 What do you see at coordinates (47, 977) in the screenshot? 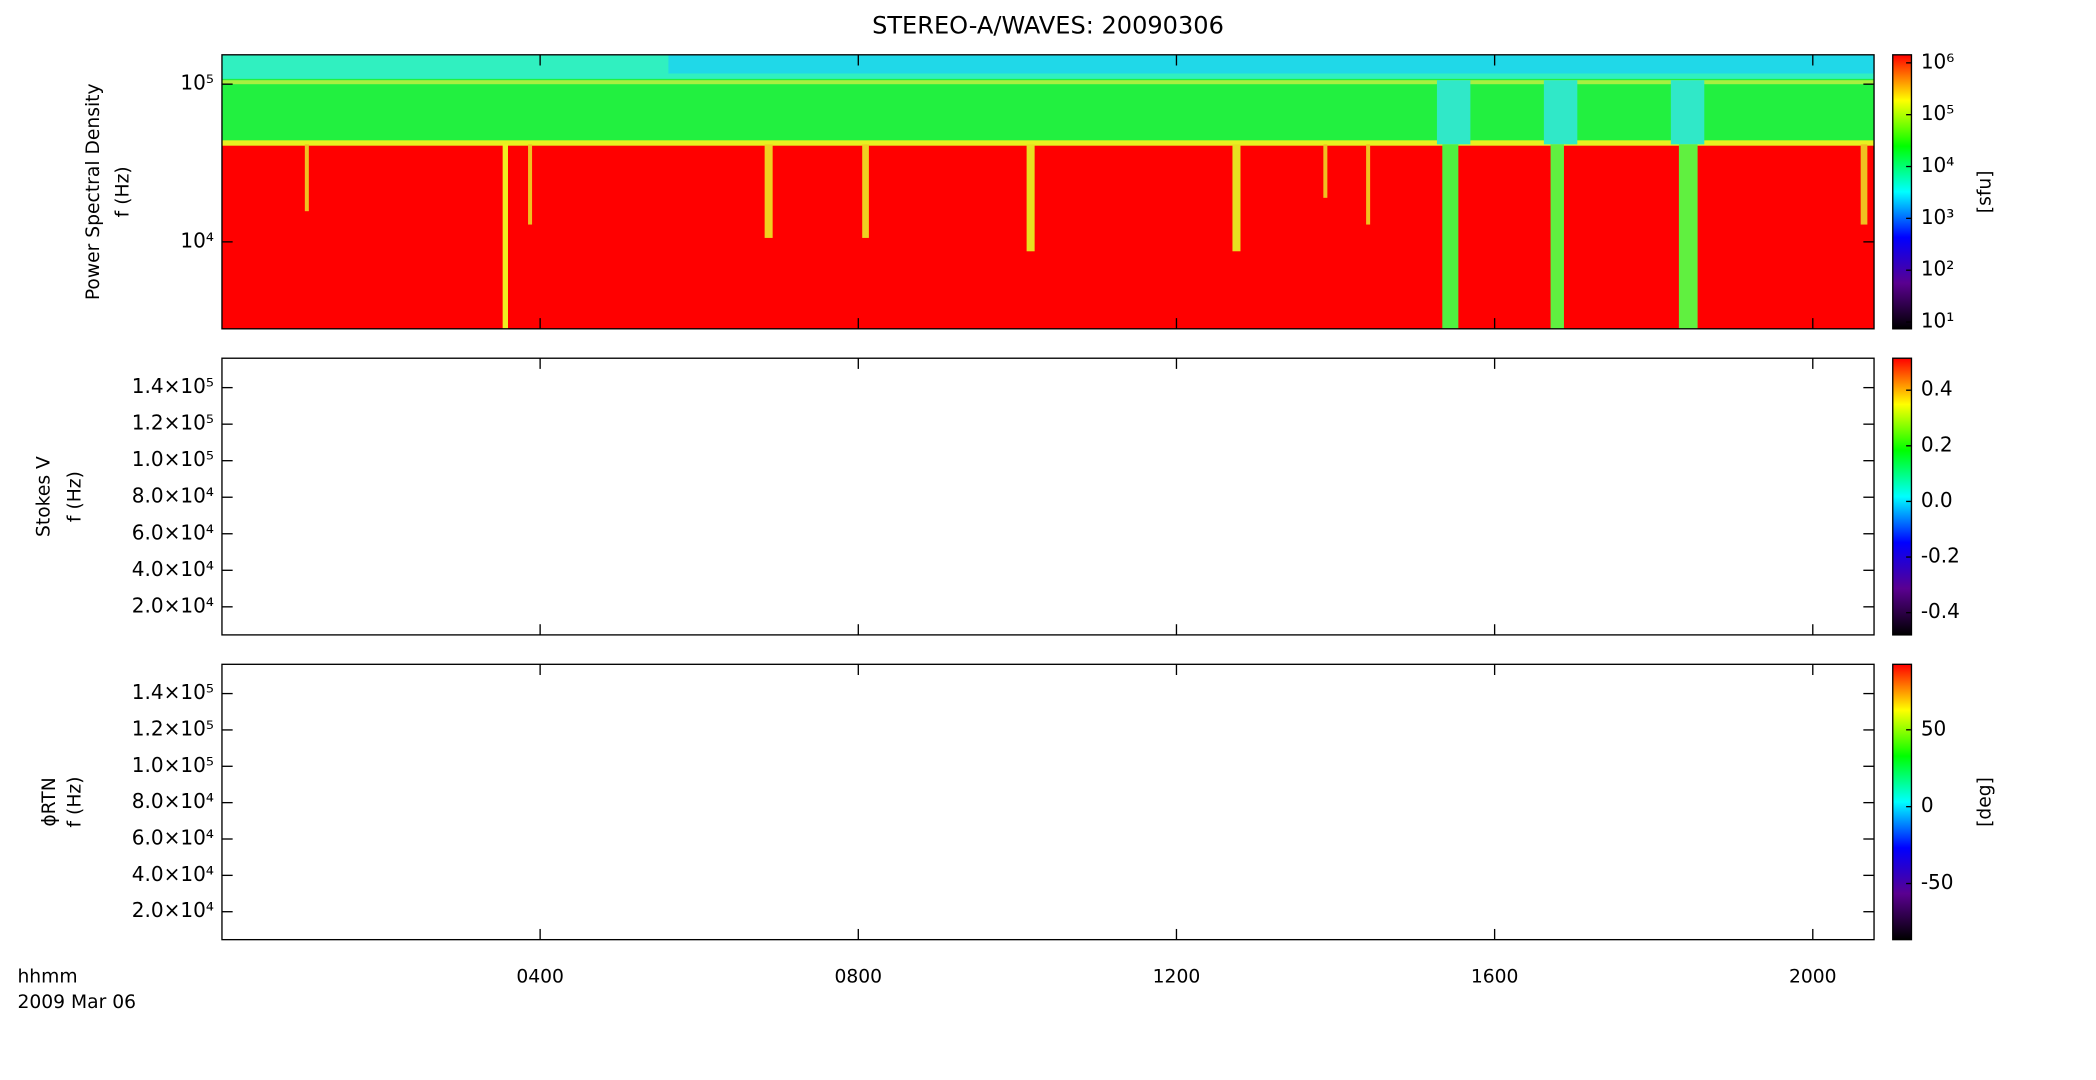
I see `x-unit-label: hhmm` at bounding box center [47, 977].